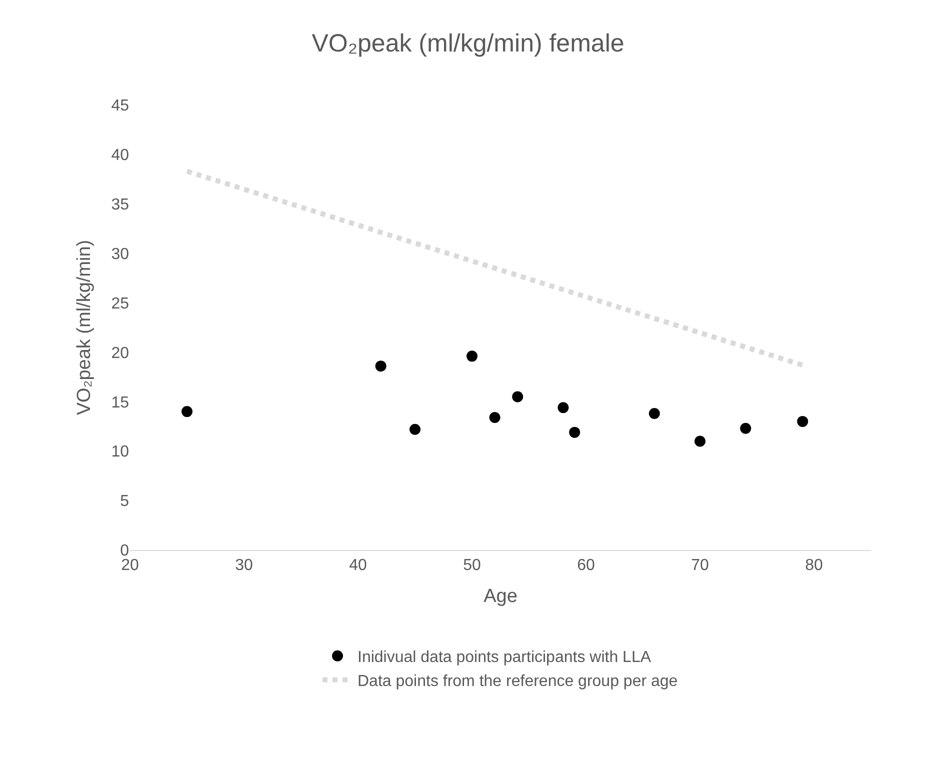 The height and width of the screenshot is (760, 936). I want to click on legend-label: Inidivual data points participants with LLA, so click(505, 657).